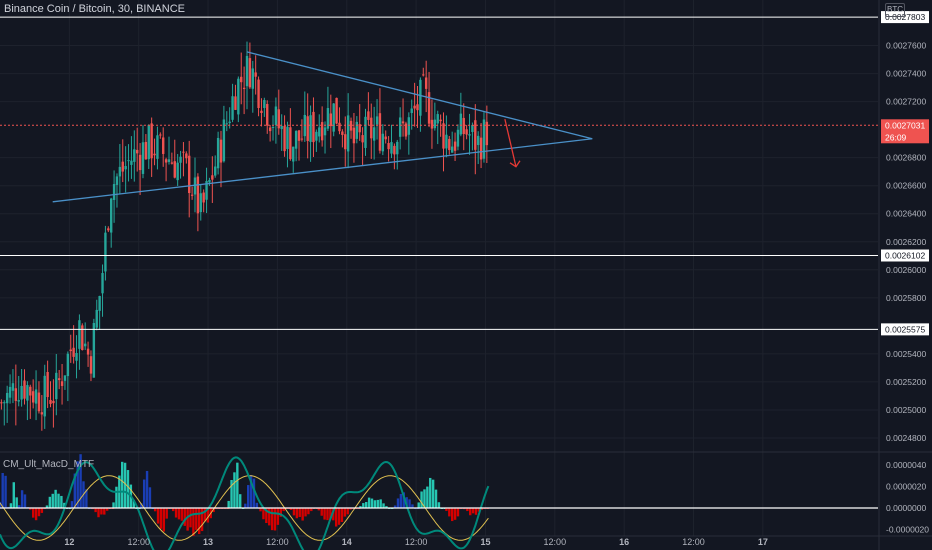 The width and height of the screenshot is (932, 550). Describe the element at coordinates (906, 382) in the screenshot. I see `price-tick-label: 0.0025200` at that location.